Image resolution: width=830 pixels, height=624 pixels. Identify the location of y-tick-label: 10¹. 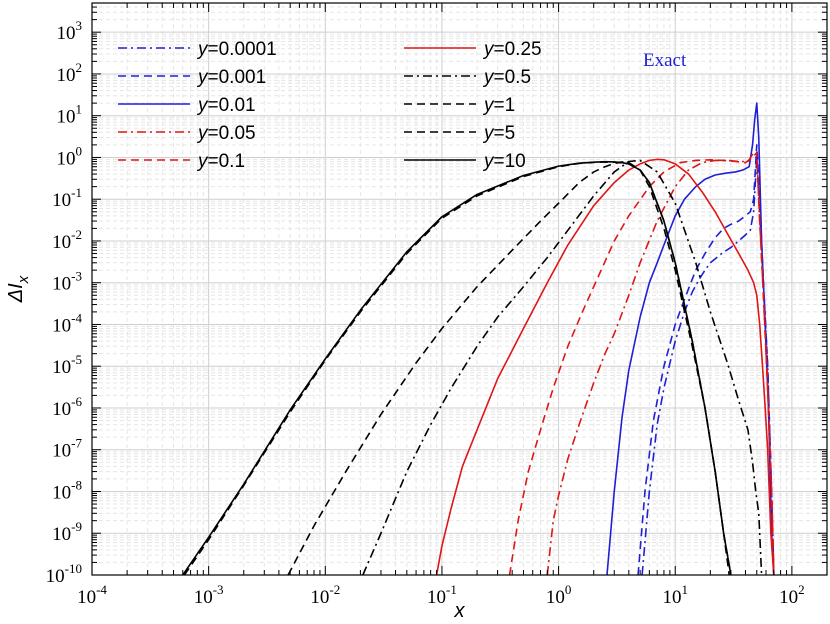
(70, 115).